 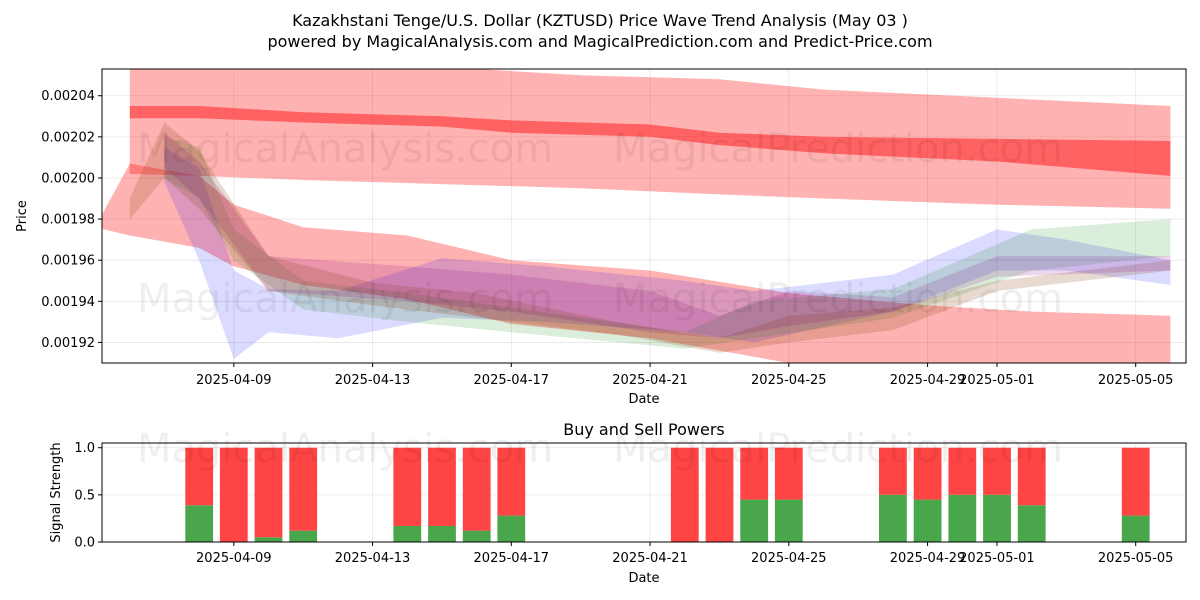 What do you see at coordinates (68, 261) in the screenshot?
I see `price-ytick-label: 0.00196` at bounding box center [68, 261].